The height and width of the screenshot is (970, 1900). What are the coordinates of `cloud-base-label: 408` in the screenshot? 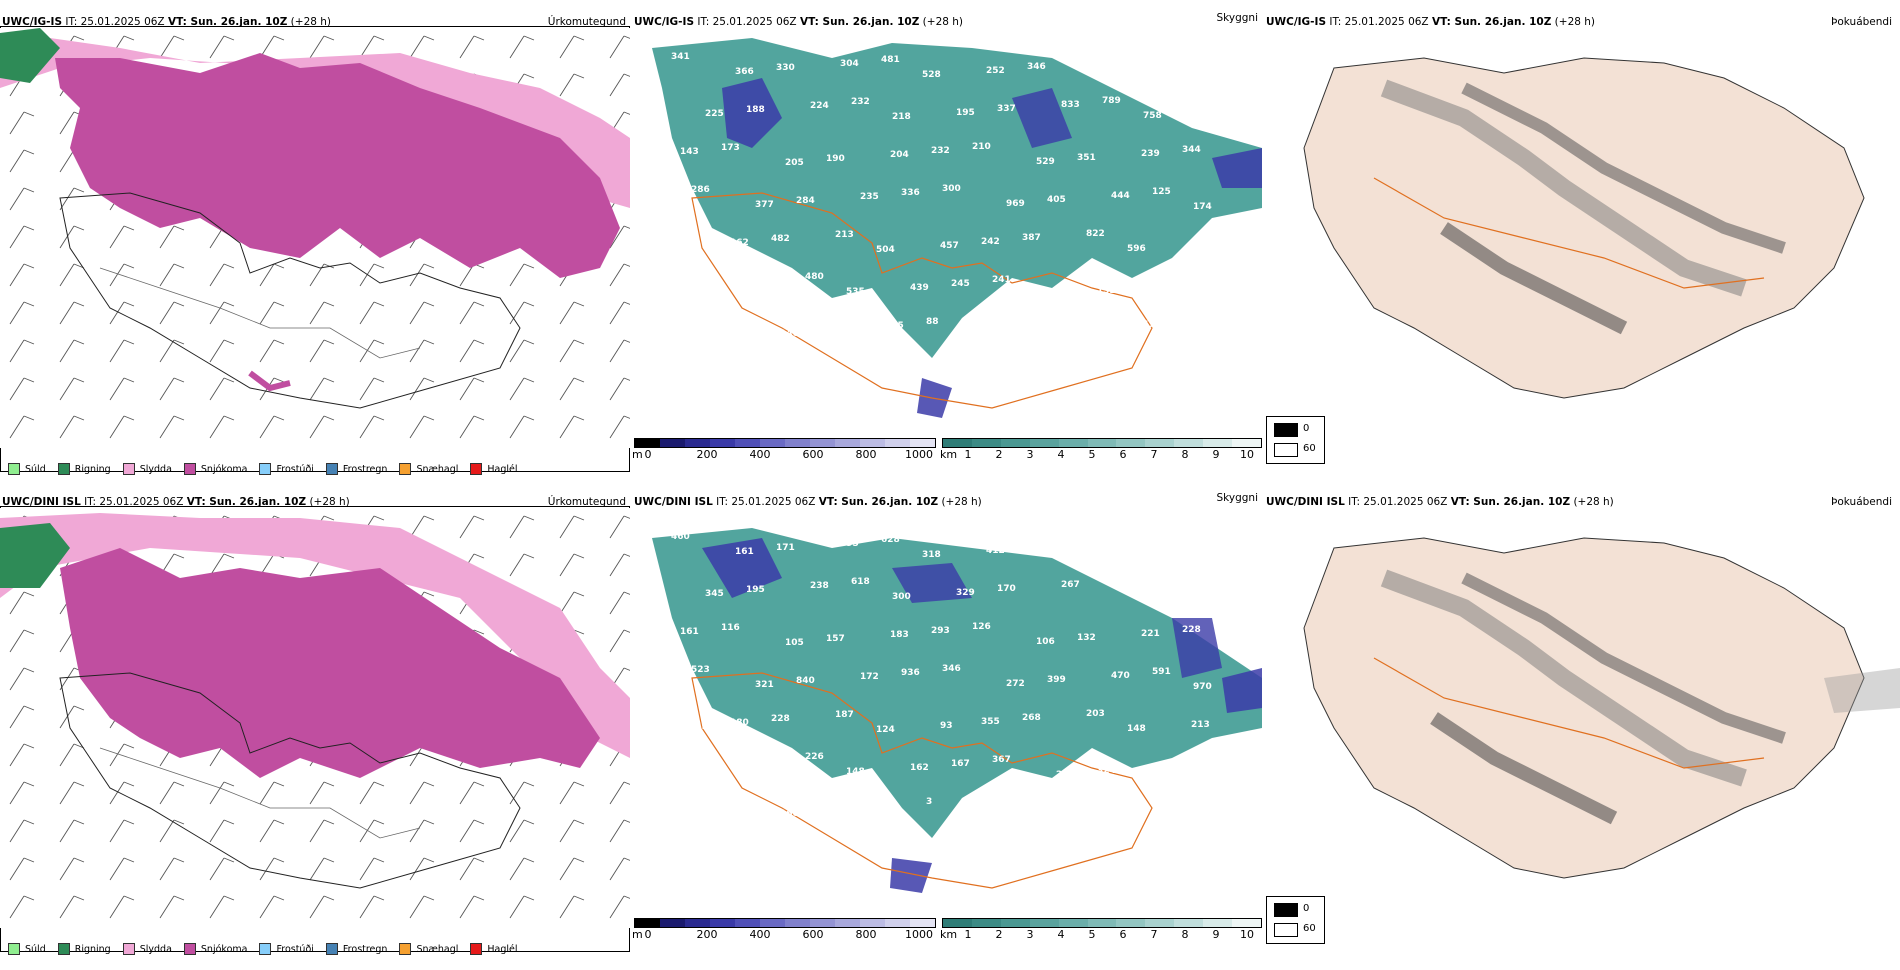 It's located at (1170, 767).